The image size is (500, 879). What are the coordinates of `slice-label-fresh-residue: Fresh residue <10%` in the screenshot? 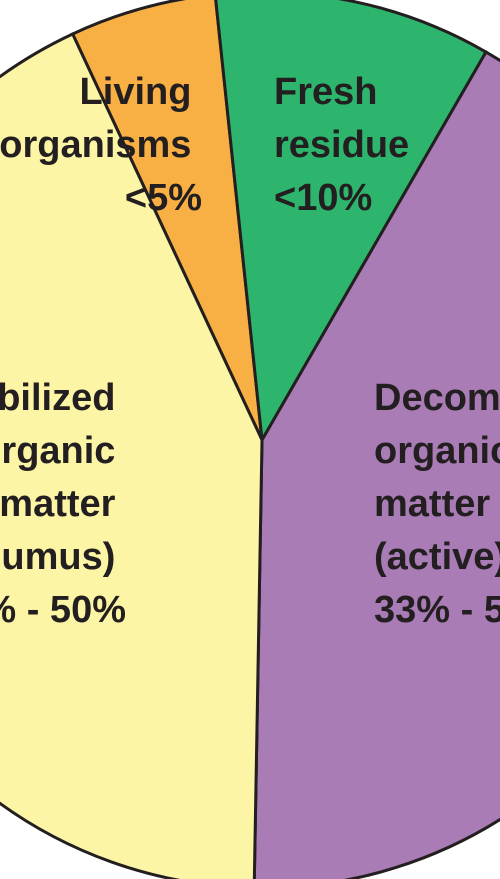 It's located at (347, 145).